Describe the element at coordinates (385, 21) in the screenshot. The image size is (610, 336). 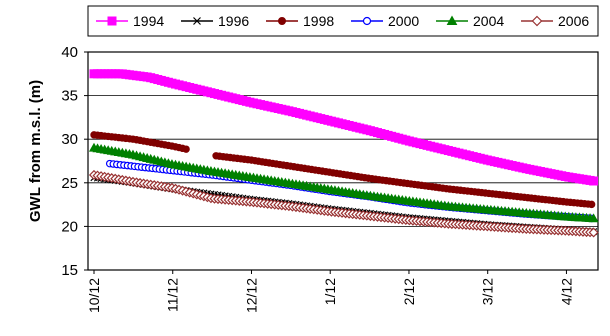
I see `legend-item-2000: 2000` at that location.